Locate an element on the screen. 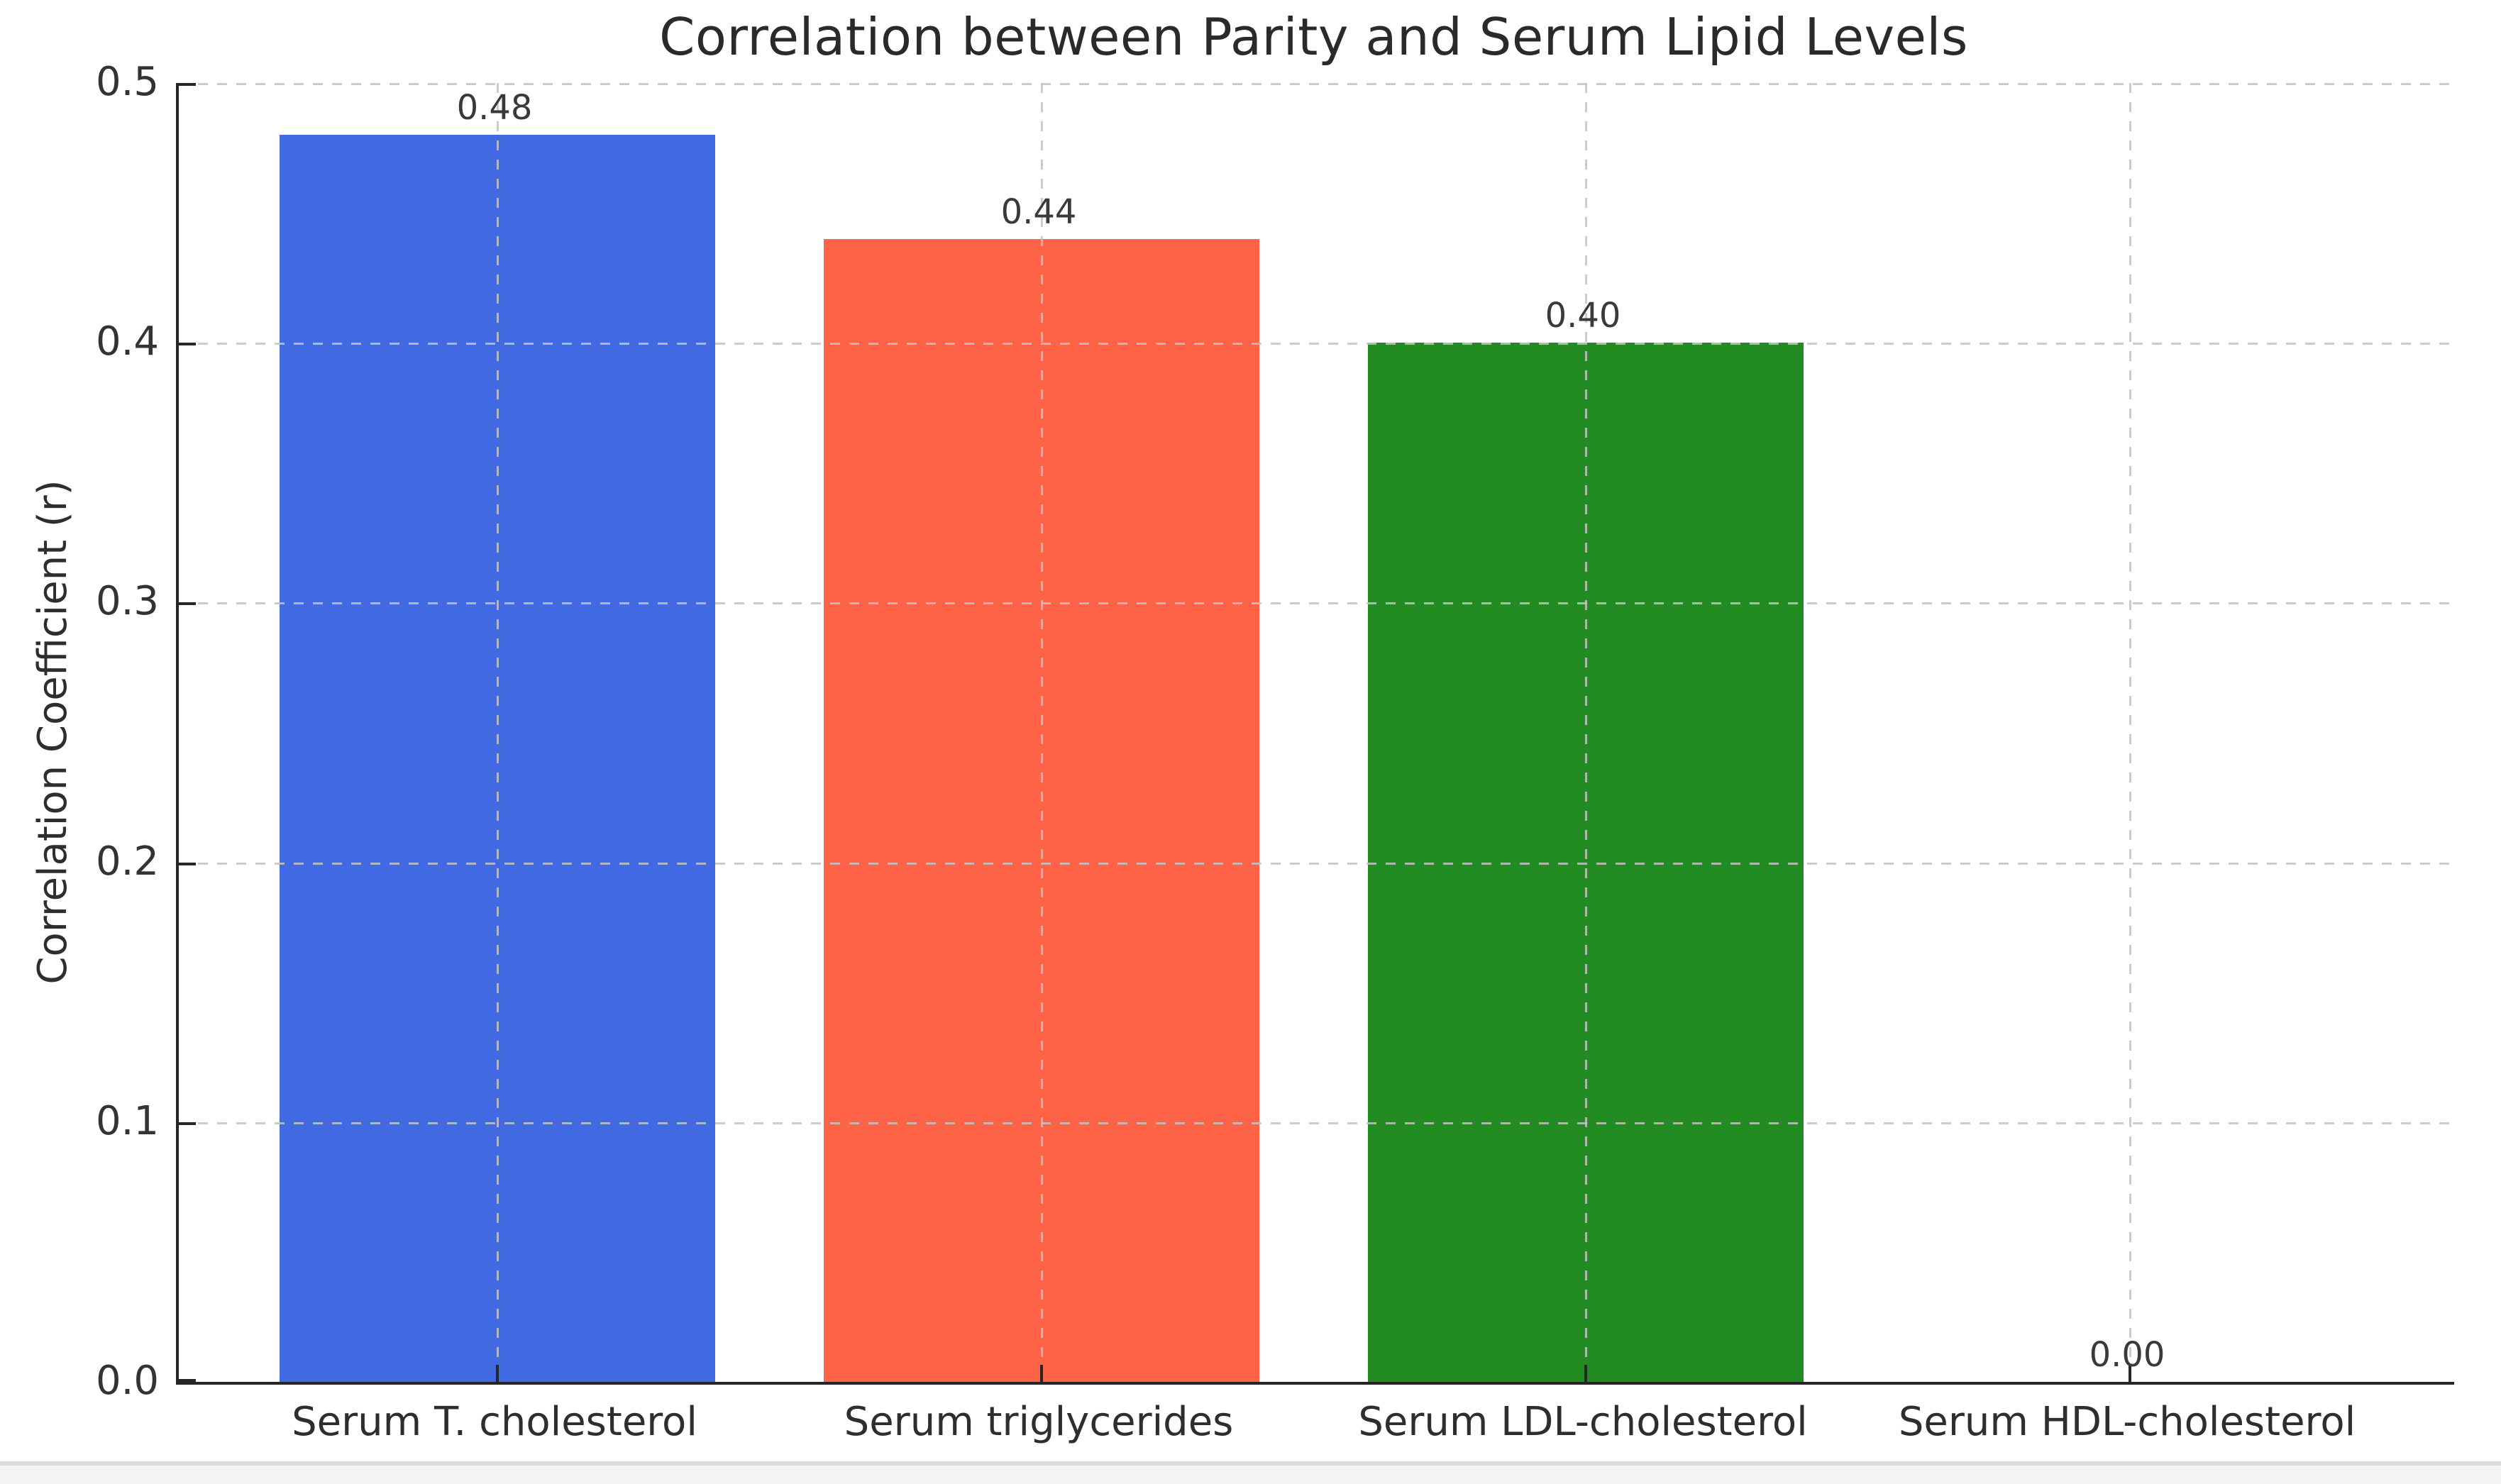  x-tick-label: Serum T. cholesterol is located at coordinates (494, 1422).